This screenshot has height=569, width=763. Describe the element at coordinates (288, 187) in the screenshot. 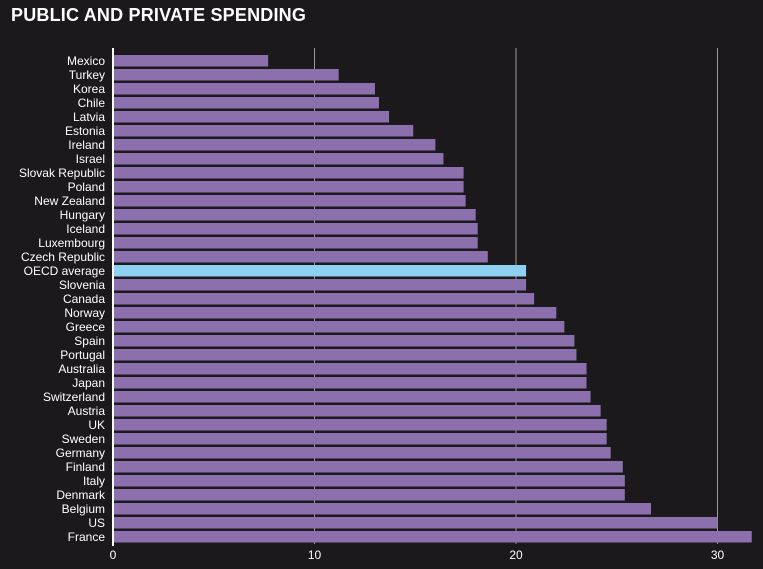

I see `bar-poland` at that location.